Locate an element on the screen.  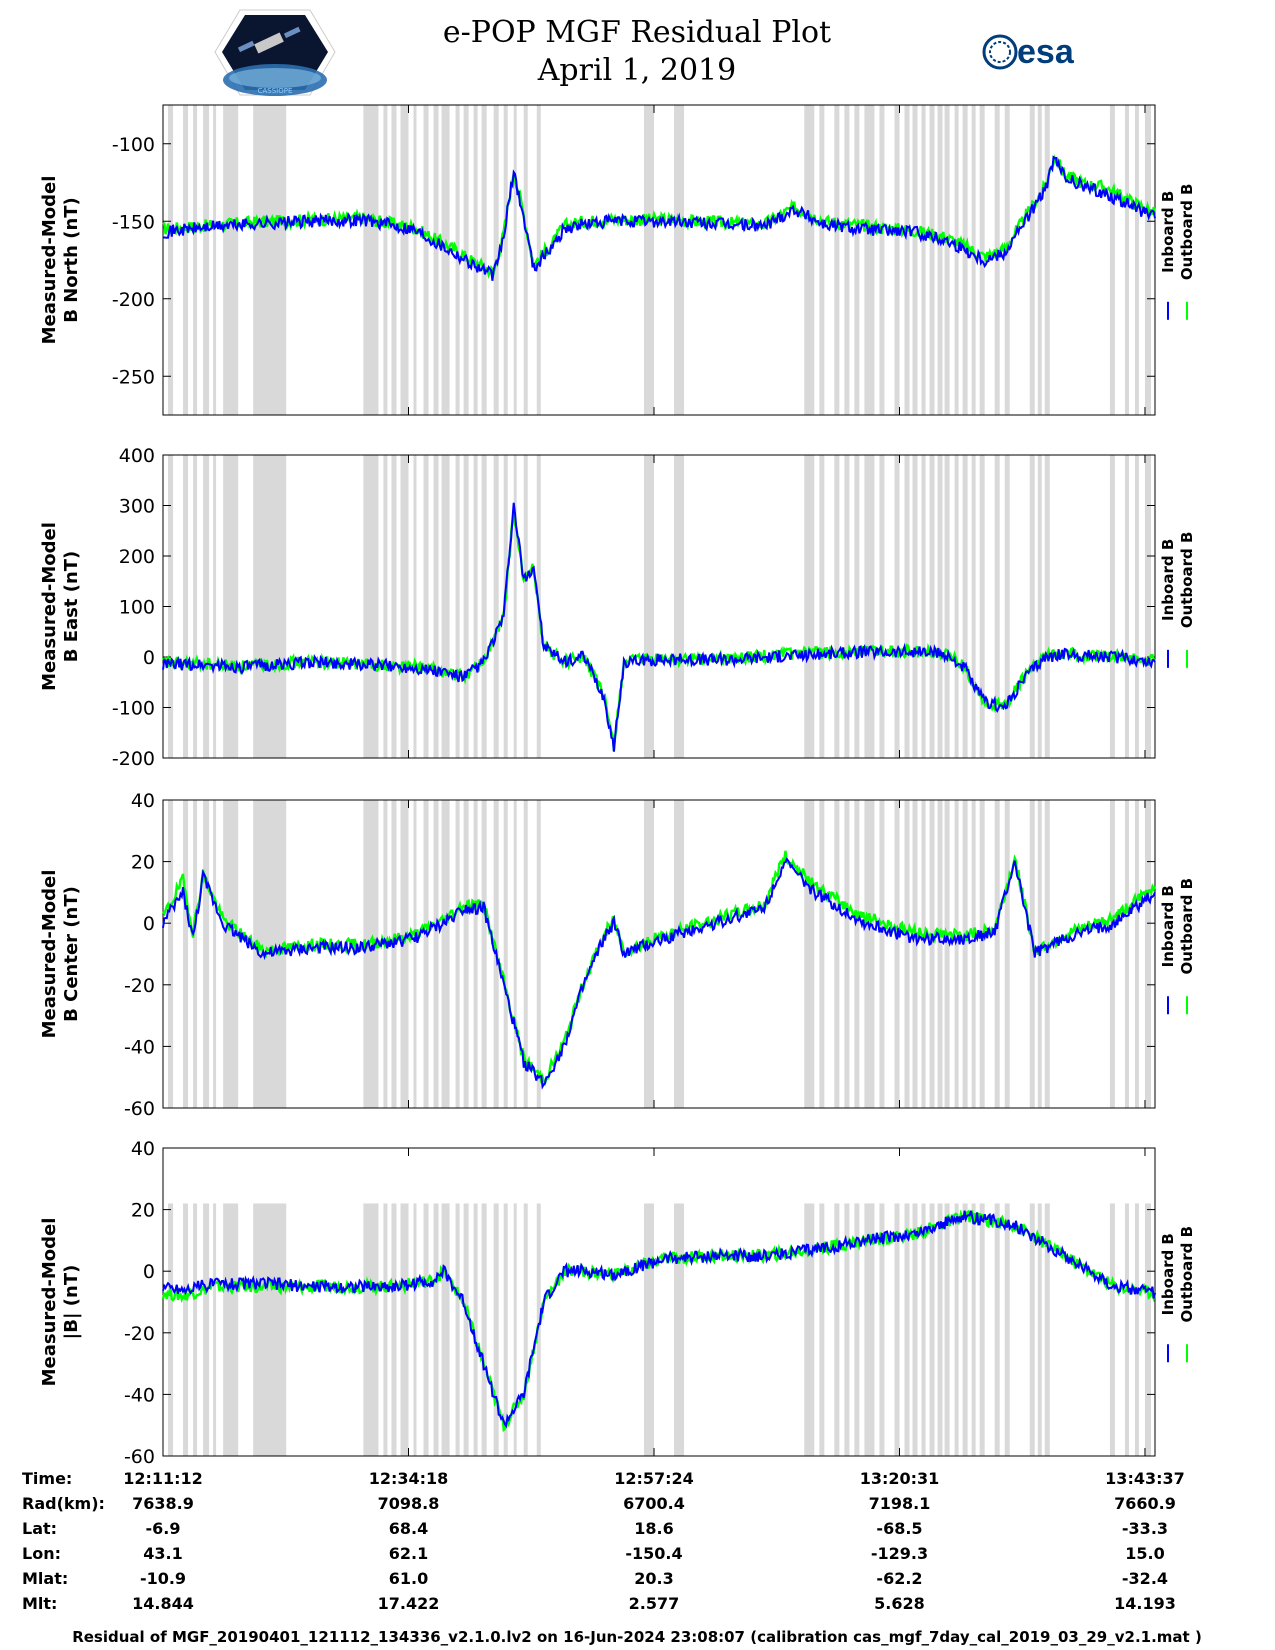
info-cell: 12:57:24 is located at coordinates (654, 1478).